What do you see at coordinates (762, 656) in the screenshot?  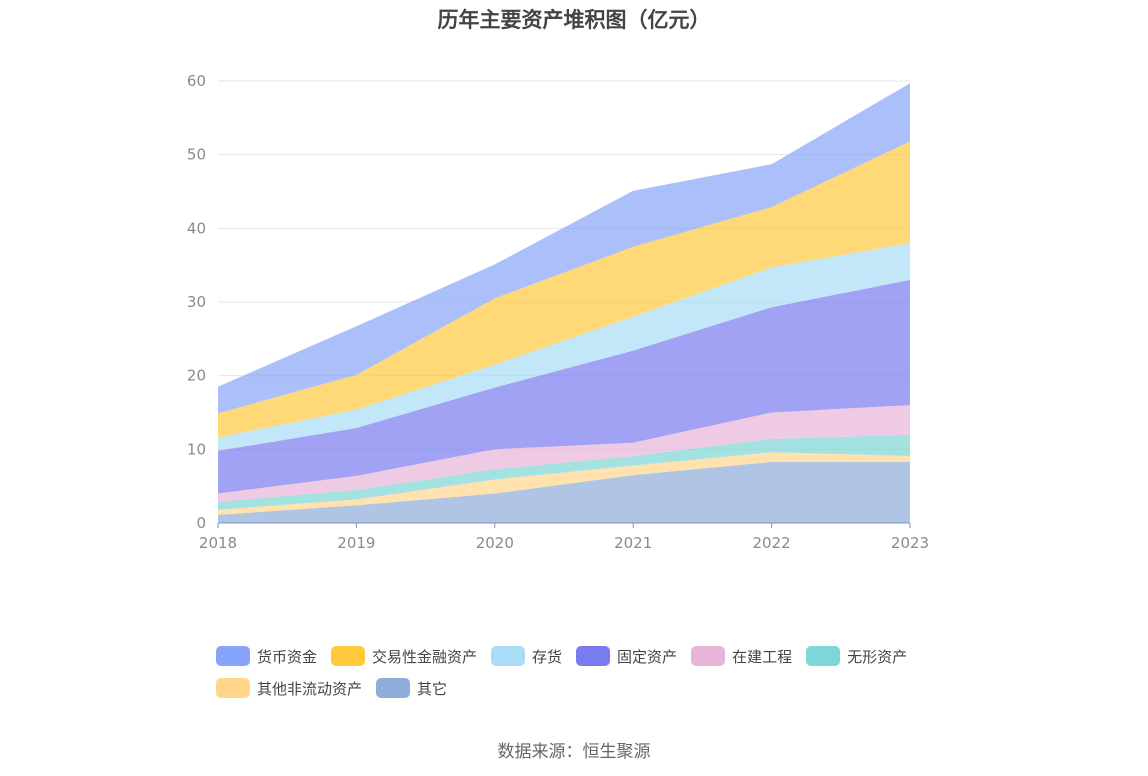 I see `legend-label: 在建工程` at bounding box center [762, 656].